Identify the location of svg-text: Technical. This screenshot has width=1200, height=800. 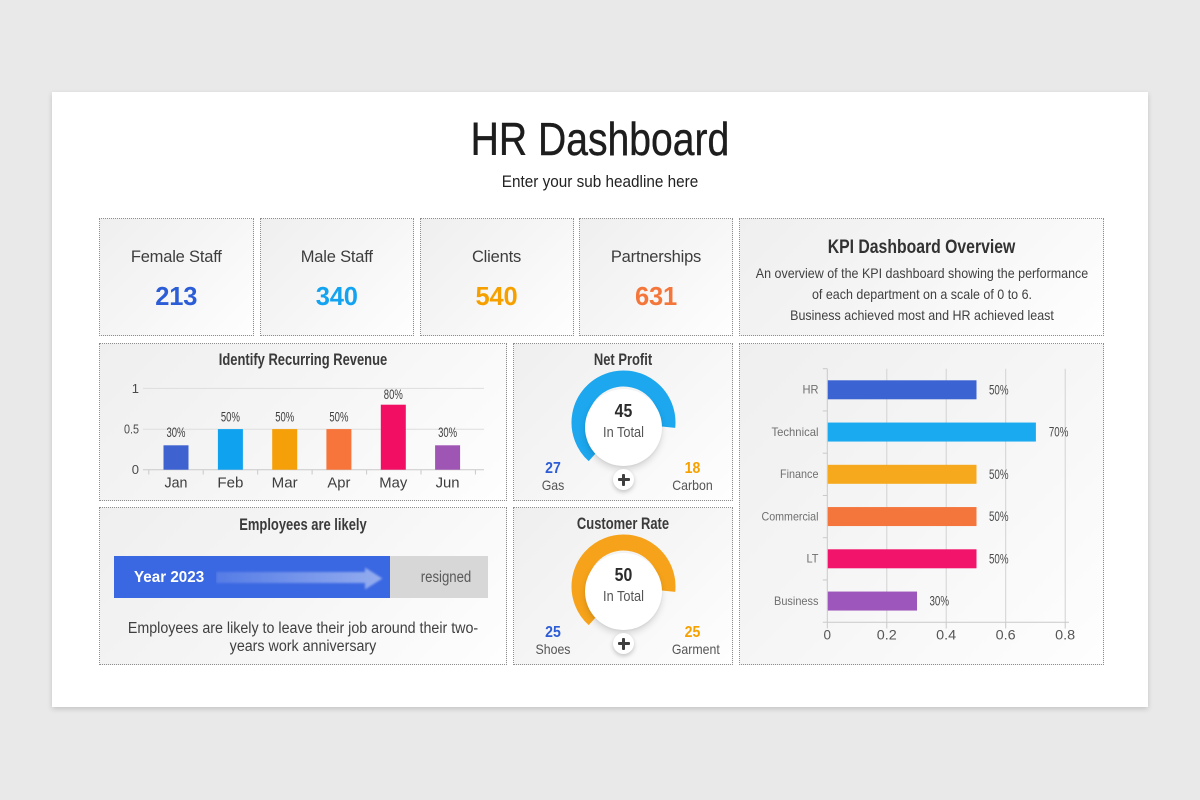
(795, 432).